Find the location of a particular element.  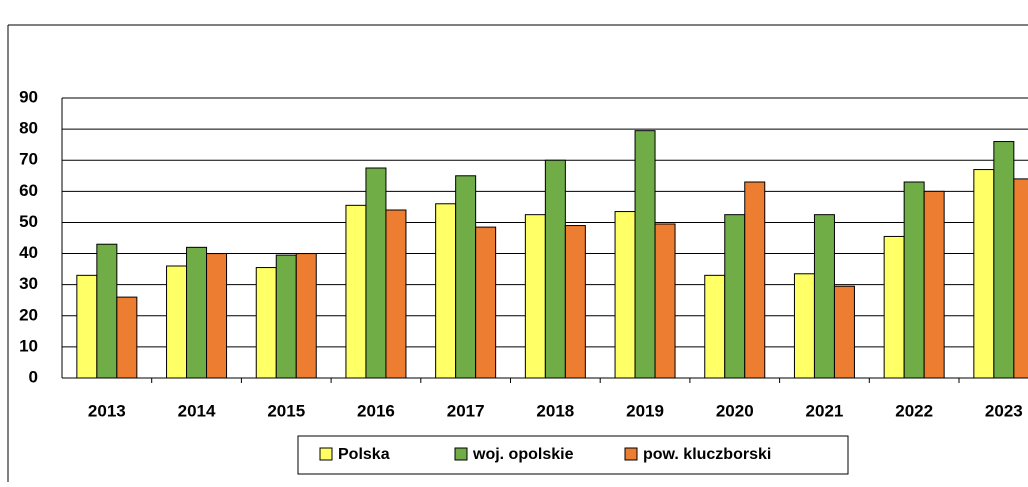

legend-box is located at coordinates (573, 455).